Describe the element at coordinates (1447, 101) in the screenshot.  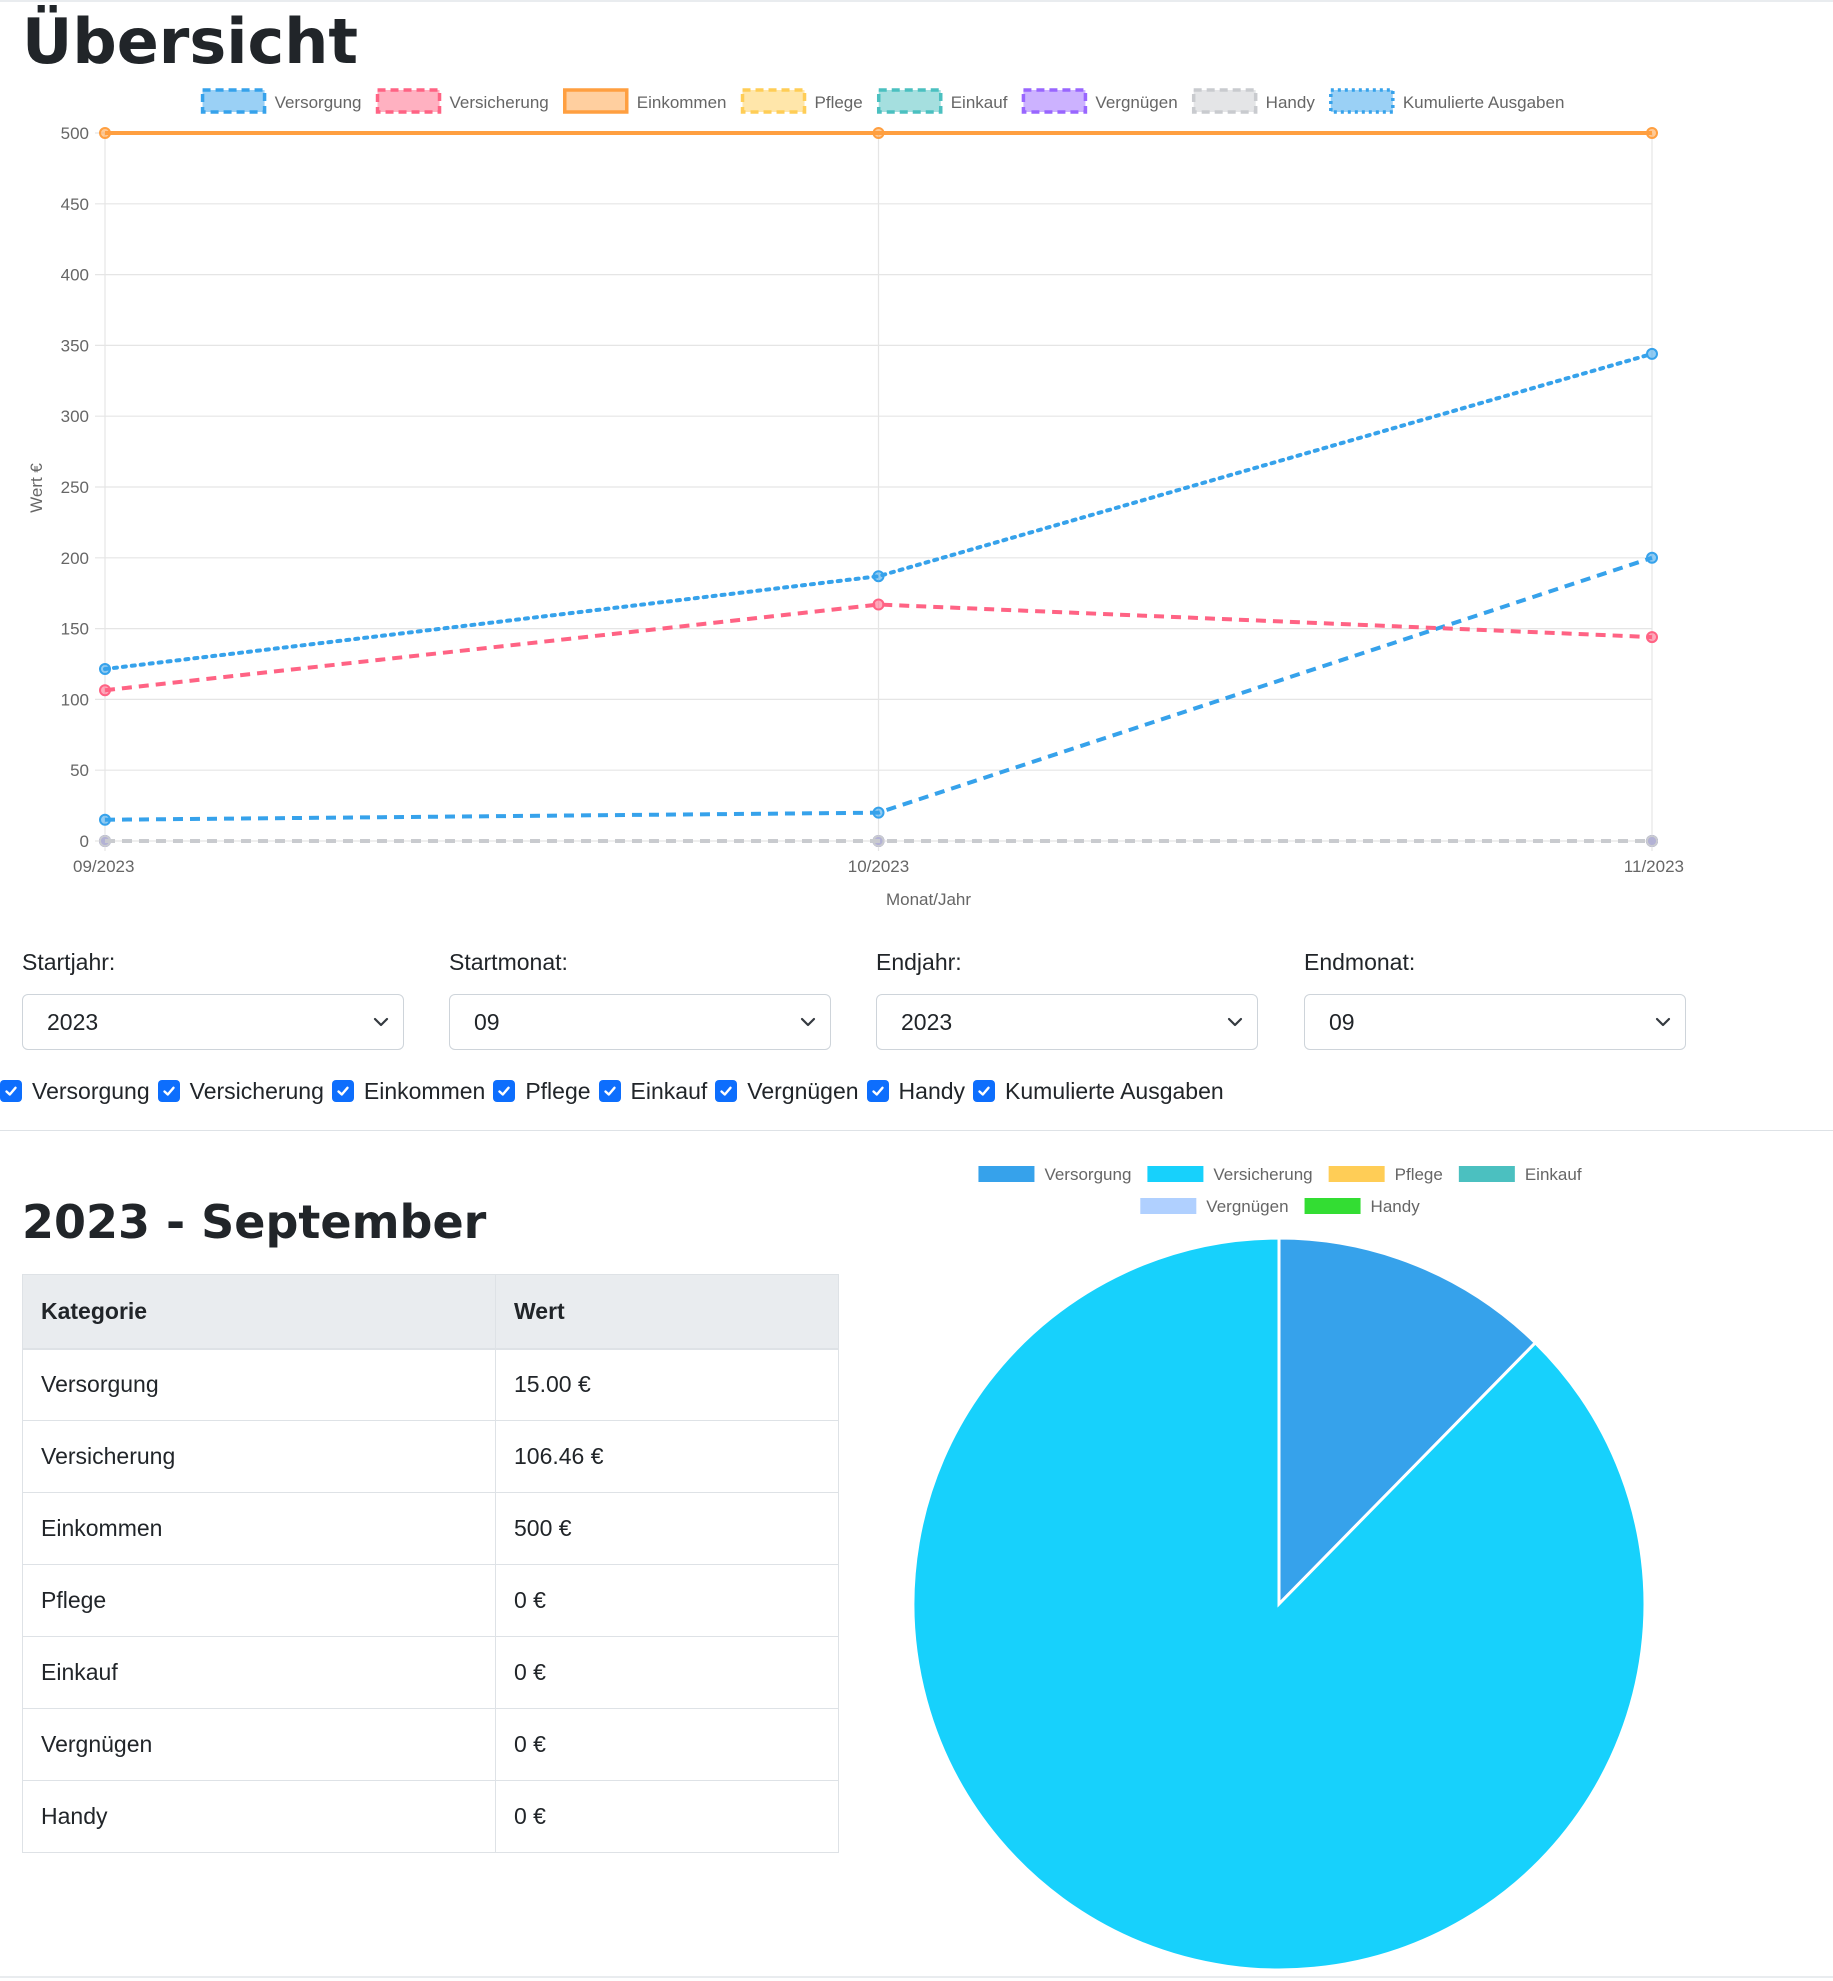
I see `legend-item-kumulierte-ausgaben: Kumulierte Ausgaben` at that location.